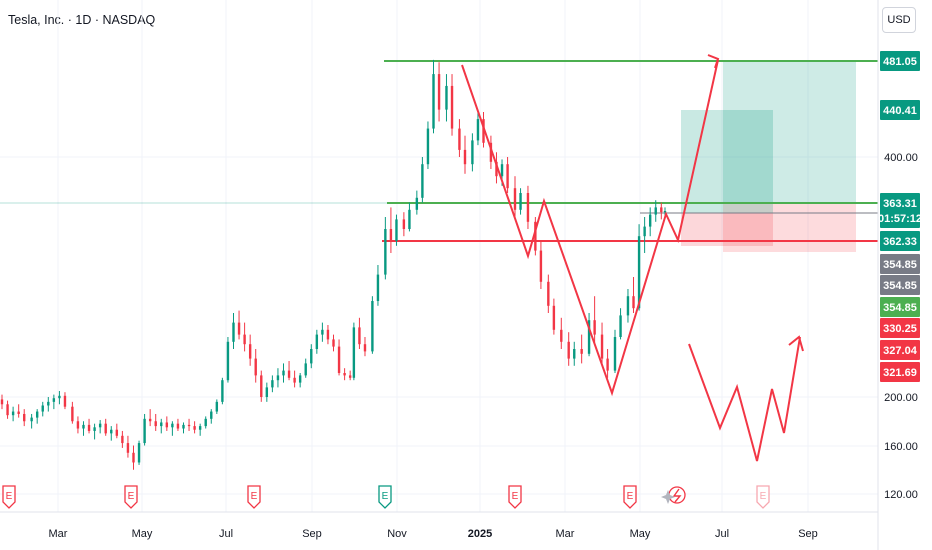  What do you see at coordinates (677, 495) in the screenshot?
I see `lightning-bolt` at bounding box center [677, 495].